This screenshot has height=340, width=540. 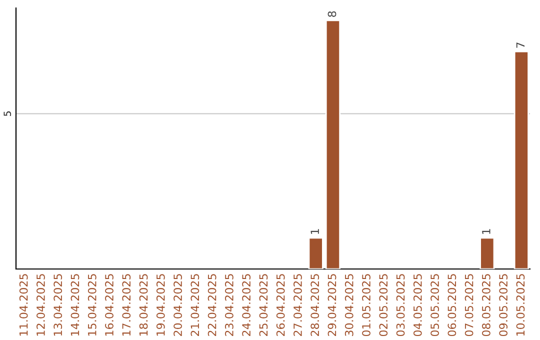 What do you see at coordinates (40, 305) in the screenshot?
I see `x-tick-label: 12.04.2025` at bounding box center [40, 305].